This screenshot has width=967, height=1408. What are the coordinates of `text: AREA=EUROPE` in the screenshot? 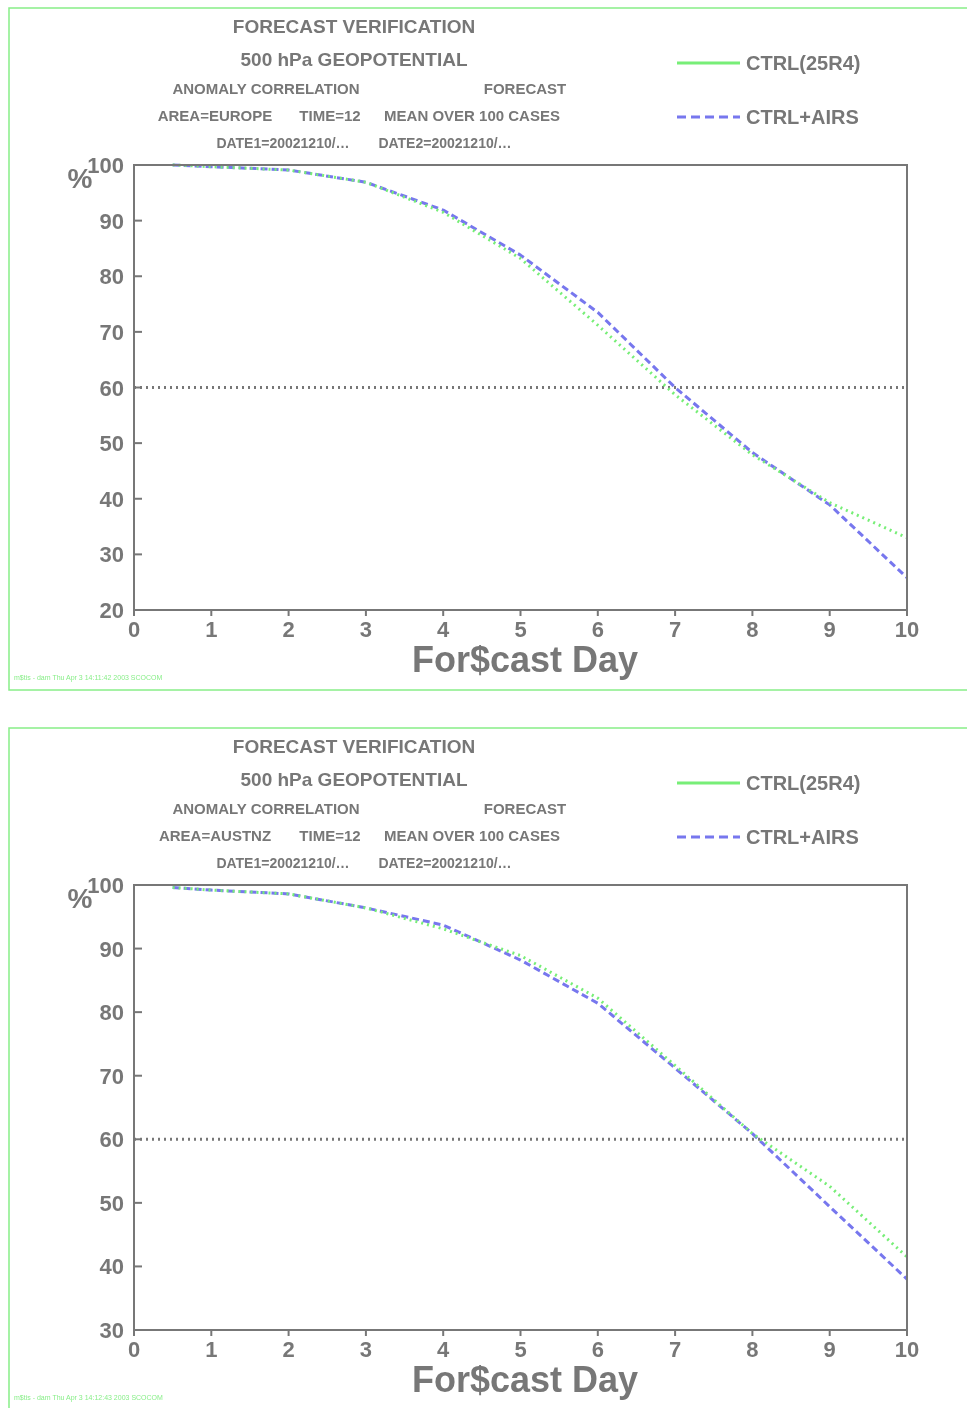 It's located at (215, 116).